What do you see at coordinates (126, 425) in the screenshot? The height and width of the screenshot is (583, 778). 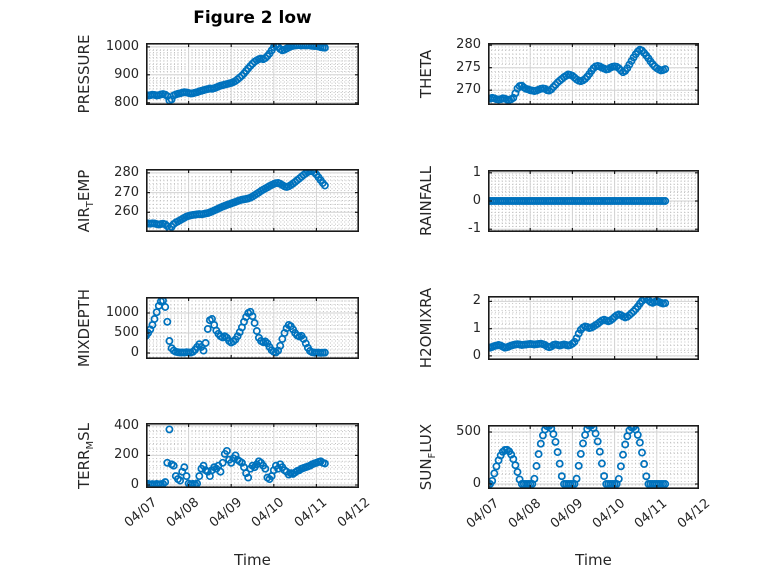 I see `y-tick-label: 400` at bounding box center [126, 425].